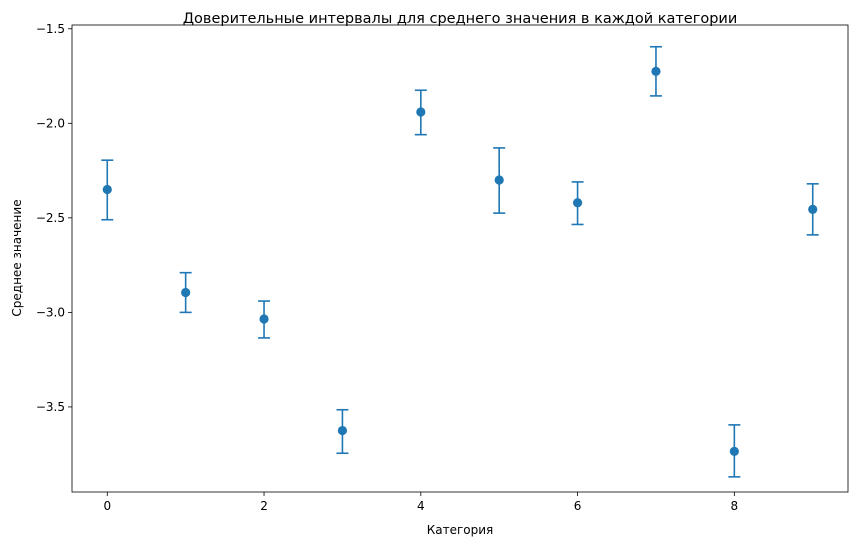  Describe the element at coordinates (50, 407) in the screenshot. I see `y-tick-label-4: −3.5` at that location.